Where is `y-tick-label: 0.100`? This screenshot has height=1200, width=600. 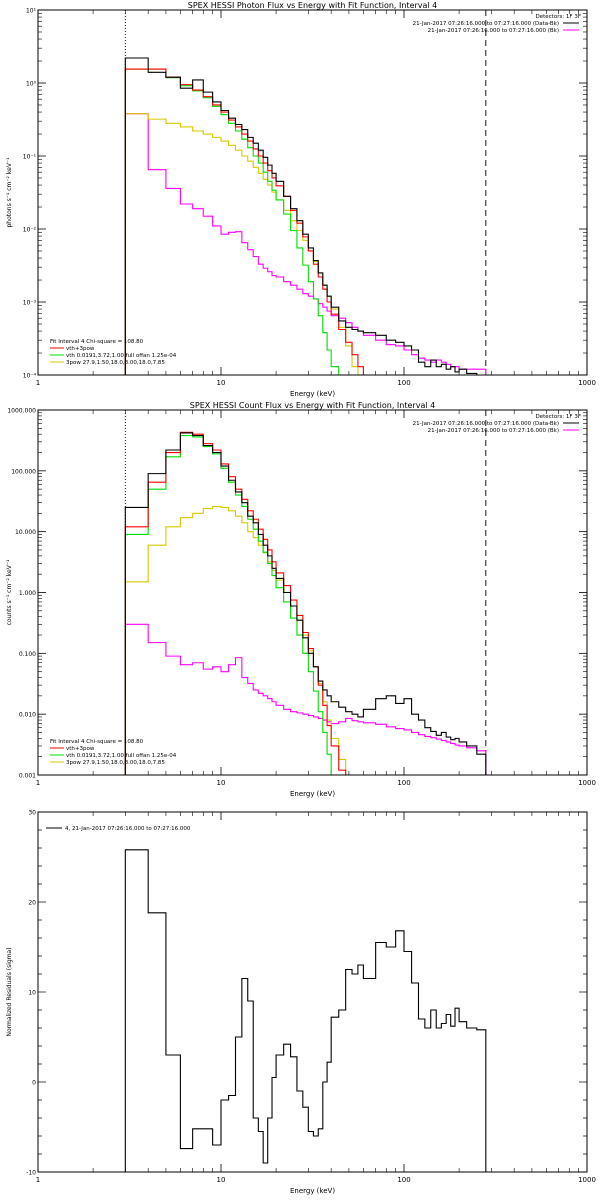 y-tick-label: 0.100 is located at coordinates (27, 654).